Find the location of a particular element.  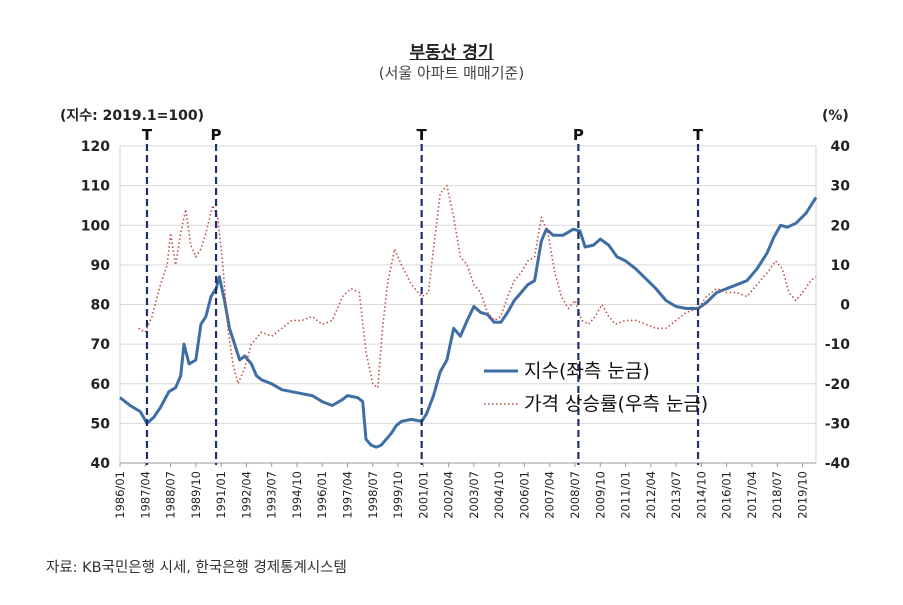

left-tick-label: 90 is located at coordinates (101, 266).